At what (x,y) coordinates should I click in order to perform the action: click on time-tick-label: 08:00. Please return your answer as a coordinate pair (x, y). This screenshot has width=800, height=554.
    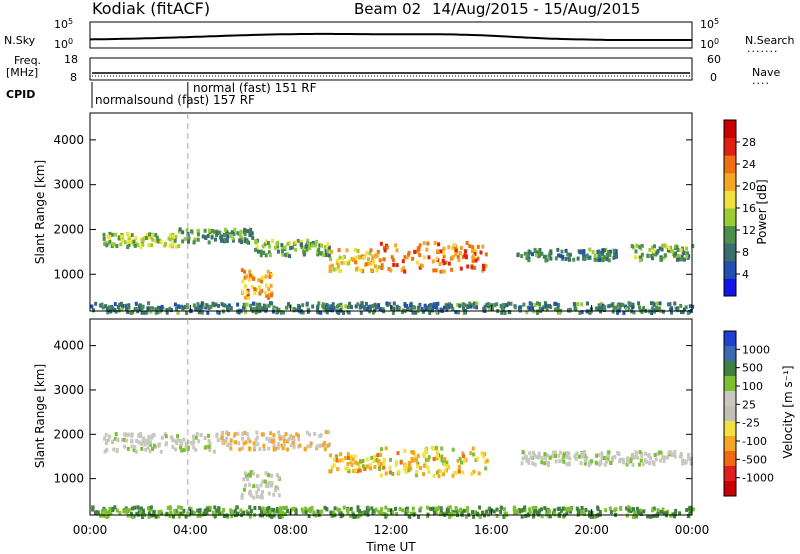
    Looking at the image, I should click on (290, 530).